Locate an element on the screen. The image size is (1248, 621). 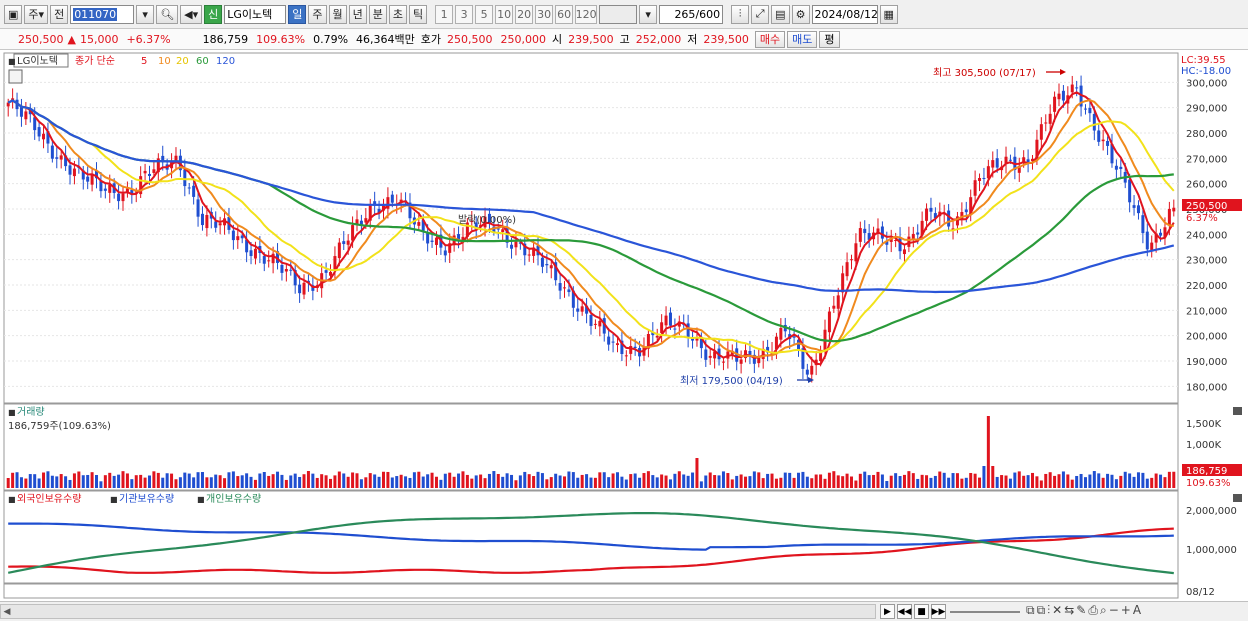
play-icon: ▶ is located at coordinates (887, 611).